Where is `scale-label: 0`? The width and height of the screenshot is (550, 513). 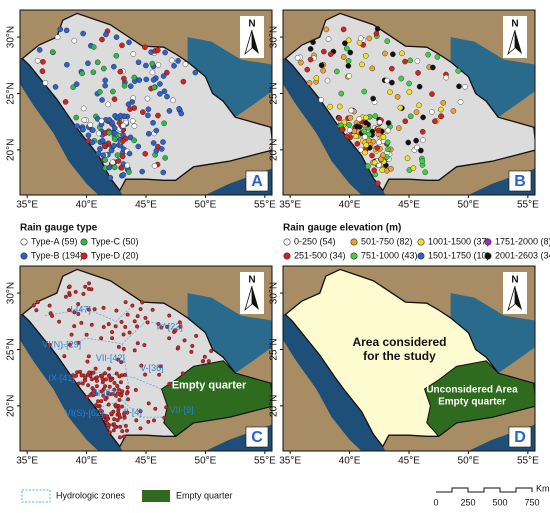 scale-label: 0 is located at coordinates (435, 502).